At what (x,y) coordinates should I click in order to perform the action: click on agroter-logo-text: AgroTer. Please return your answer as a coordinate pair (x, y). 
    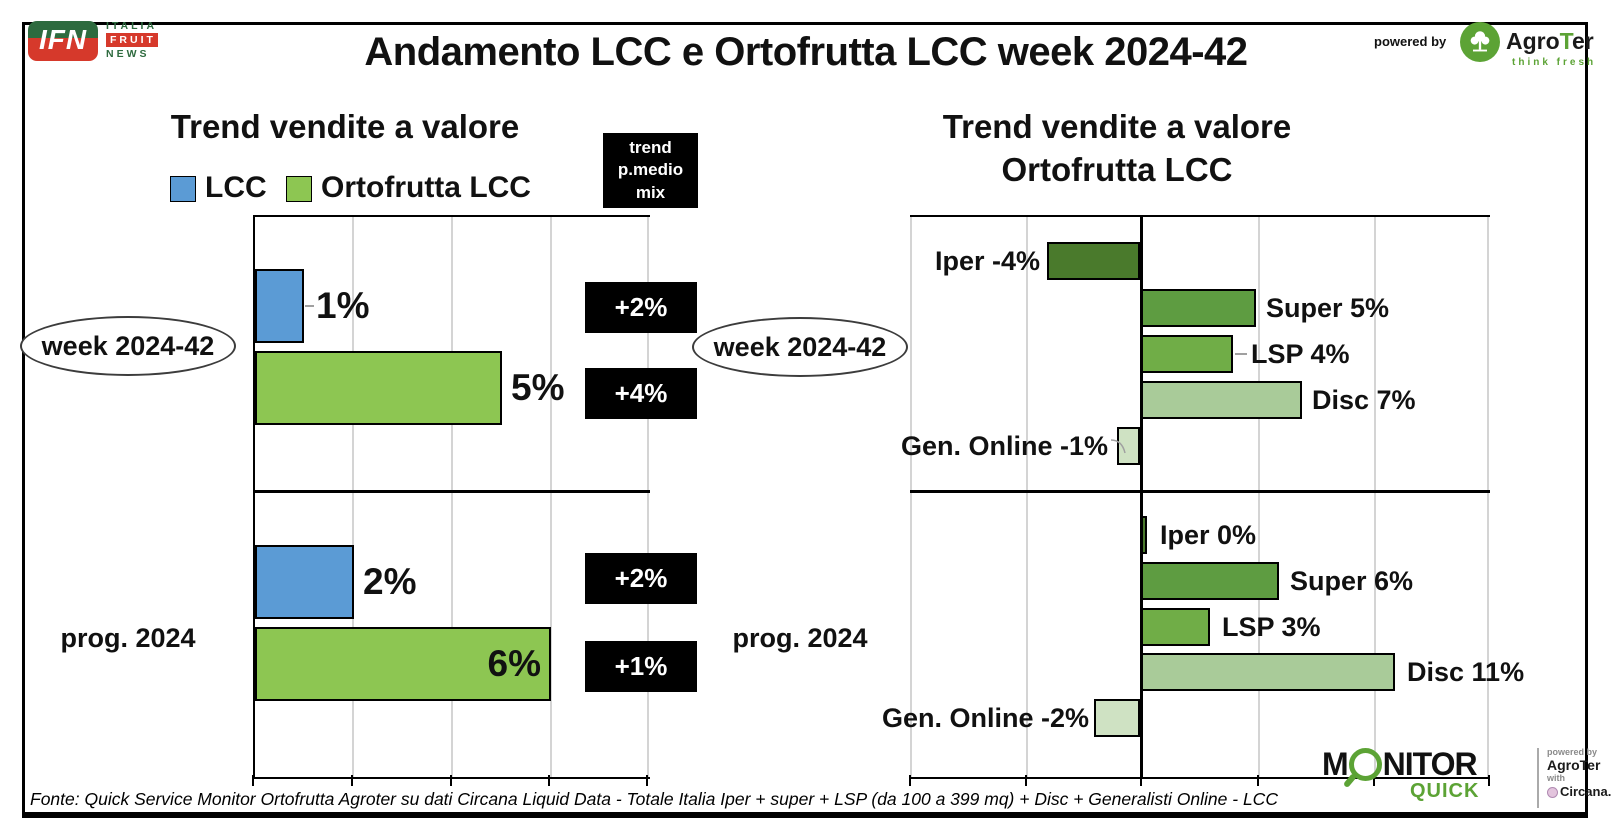
    Looking at the image, I should click on (1550, 41).